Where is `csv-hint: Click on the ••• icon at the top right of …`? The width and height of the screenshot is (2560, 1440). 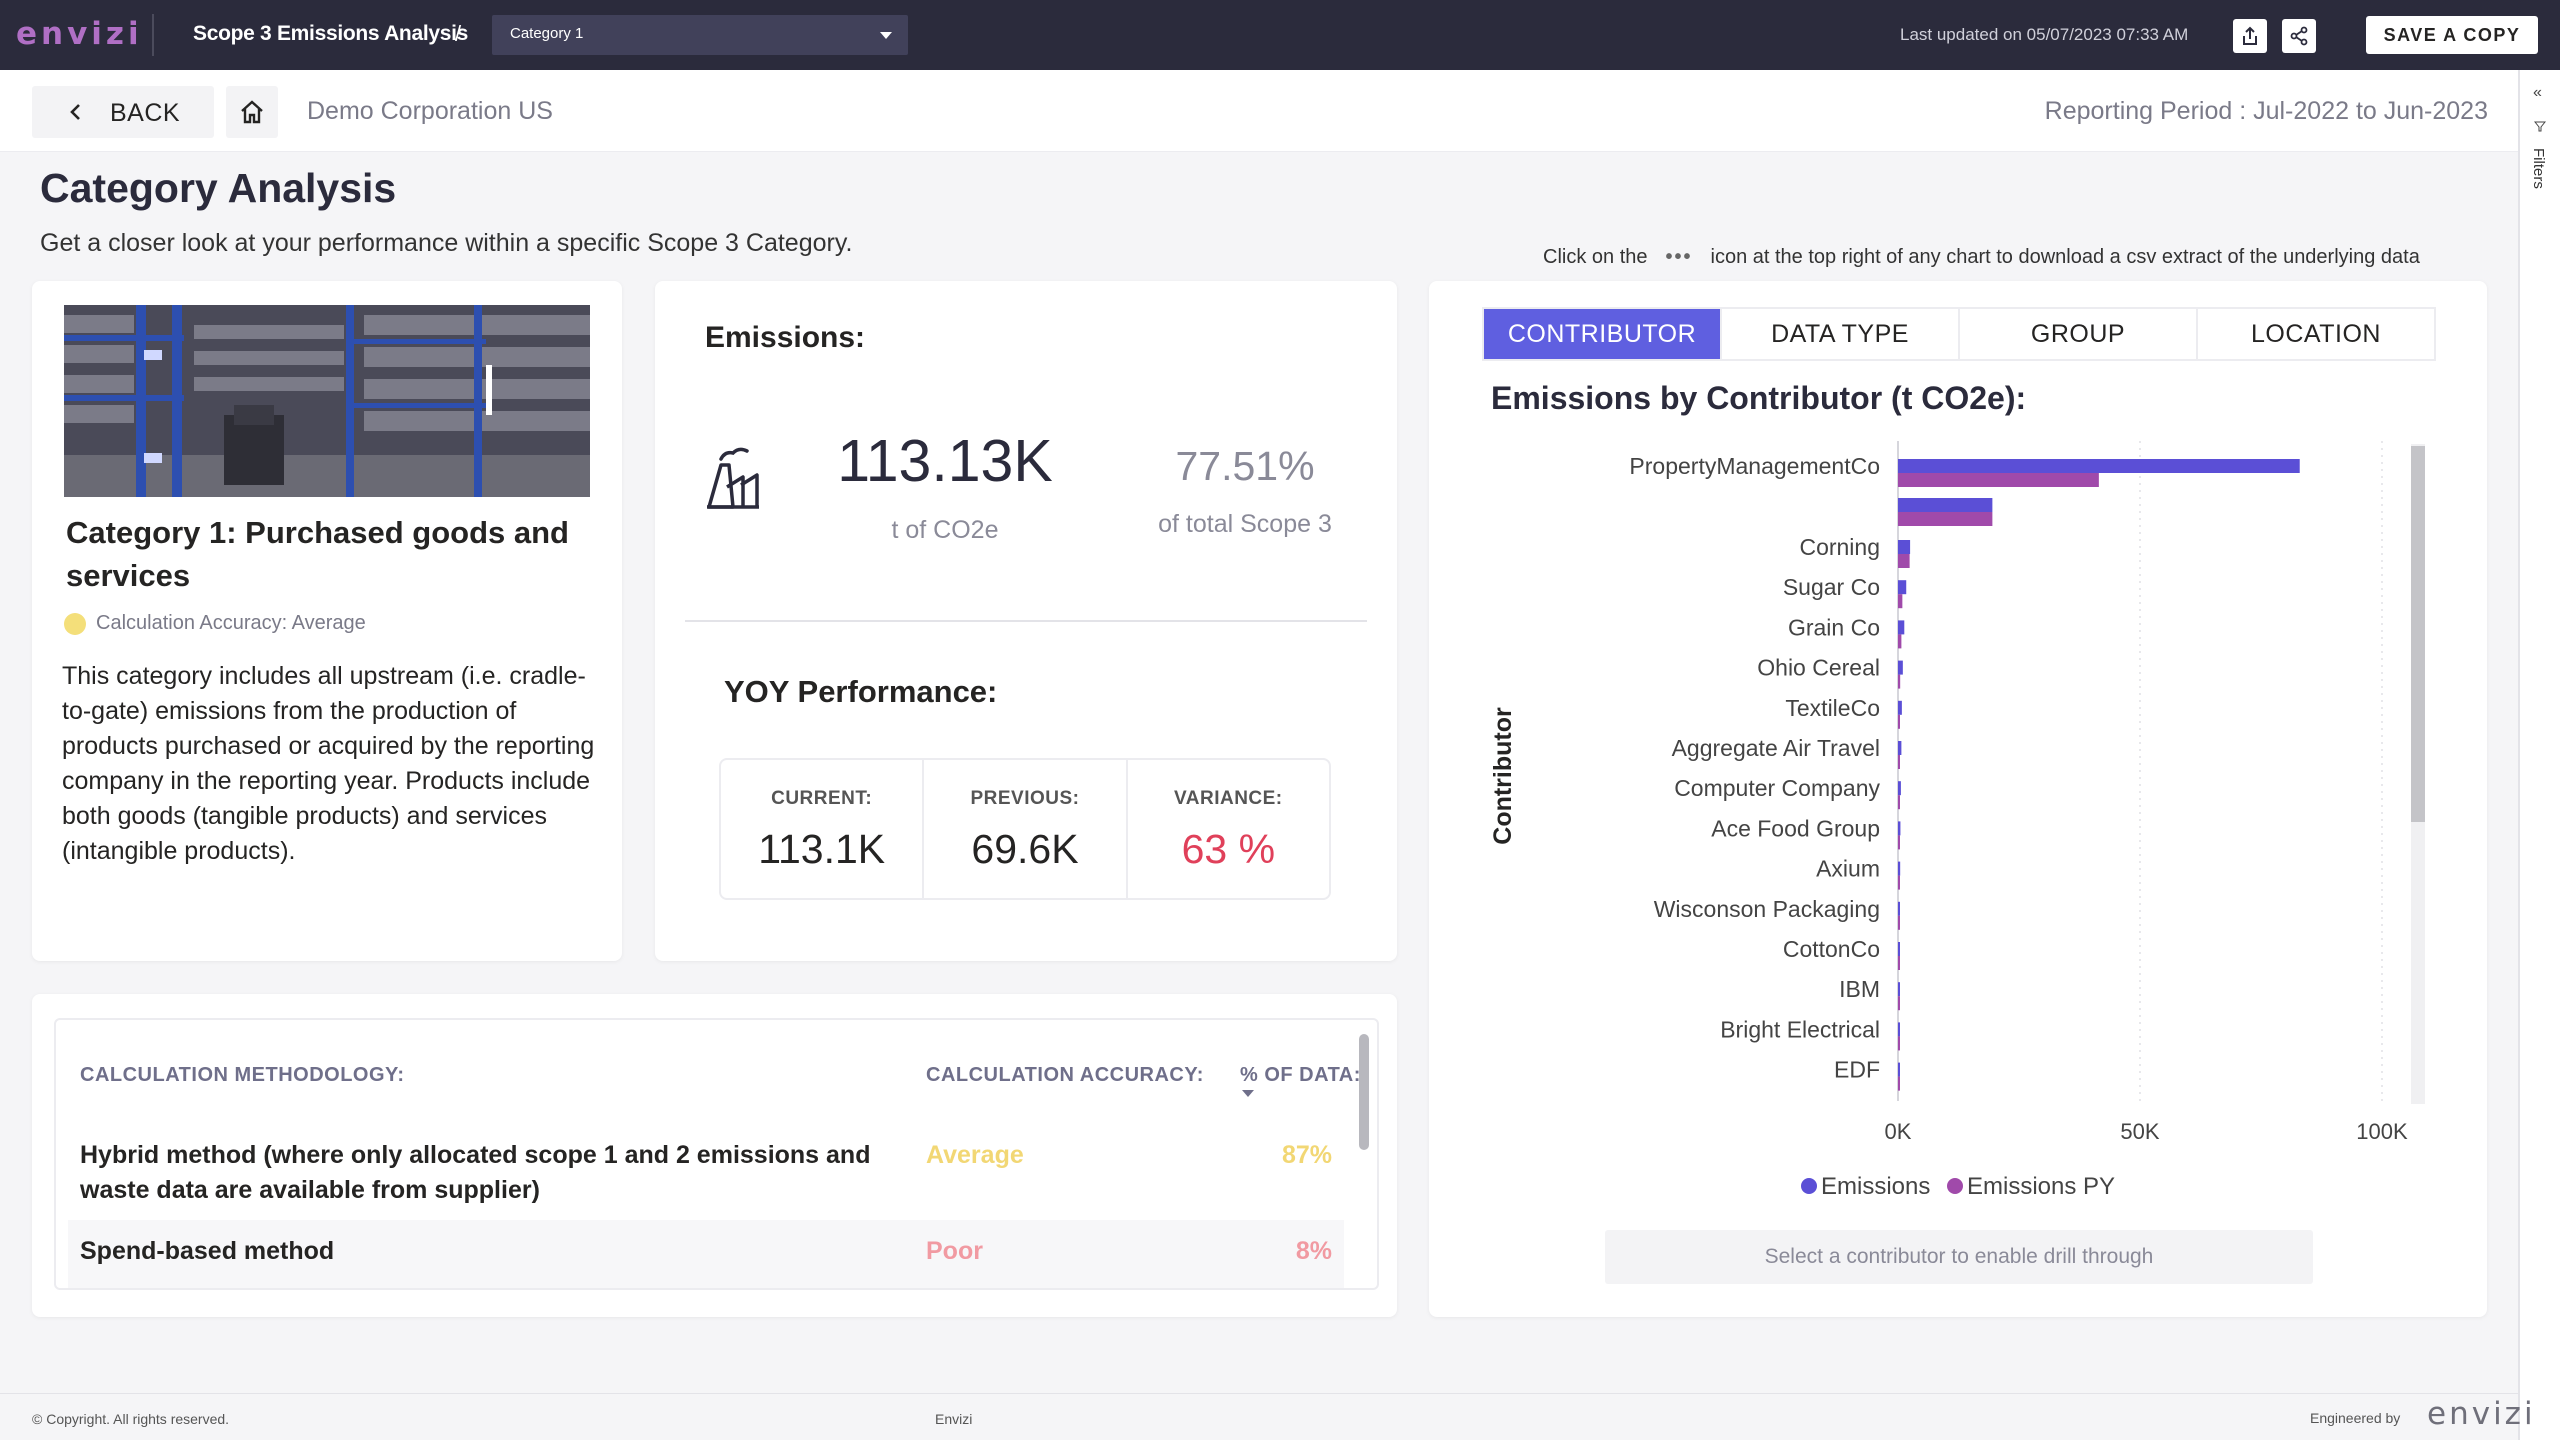 csv-hint: Click on the ••• icon at the top right of … is located at coordinates (1981, 257).